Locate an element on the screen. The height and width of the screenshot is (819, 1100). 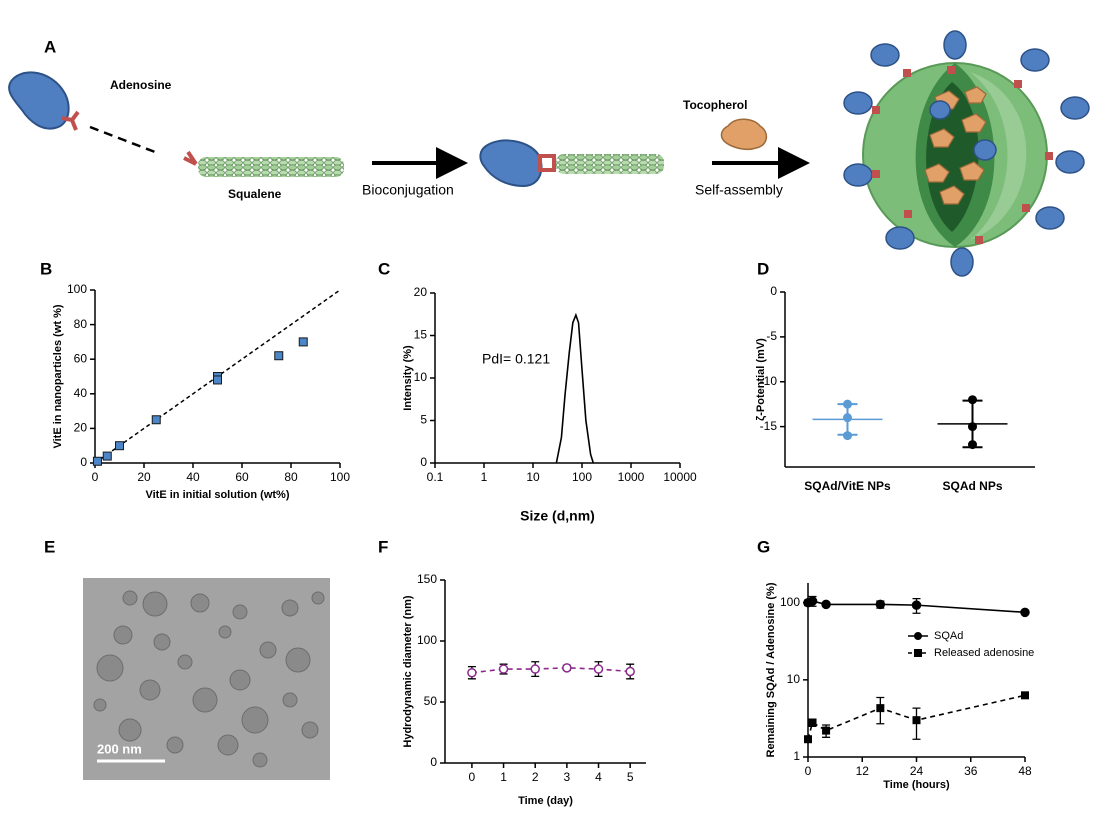
label: Adenosine is located at coordinates (141, 85).